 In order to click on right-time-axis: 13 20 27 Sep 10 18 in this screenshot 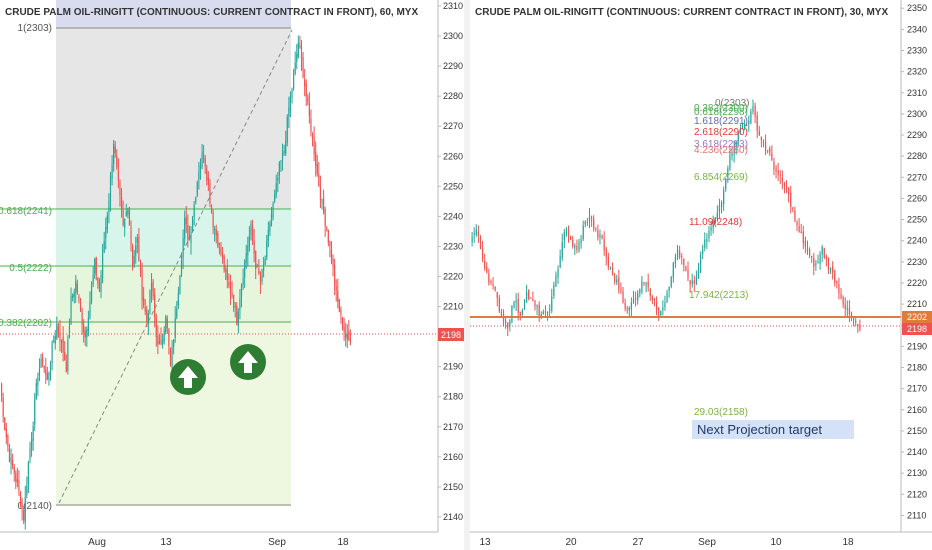, I will do `click(666, 542)`.